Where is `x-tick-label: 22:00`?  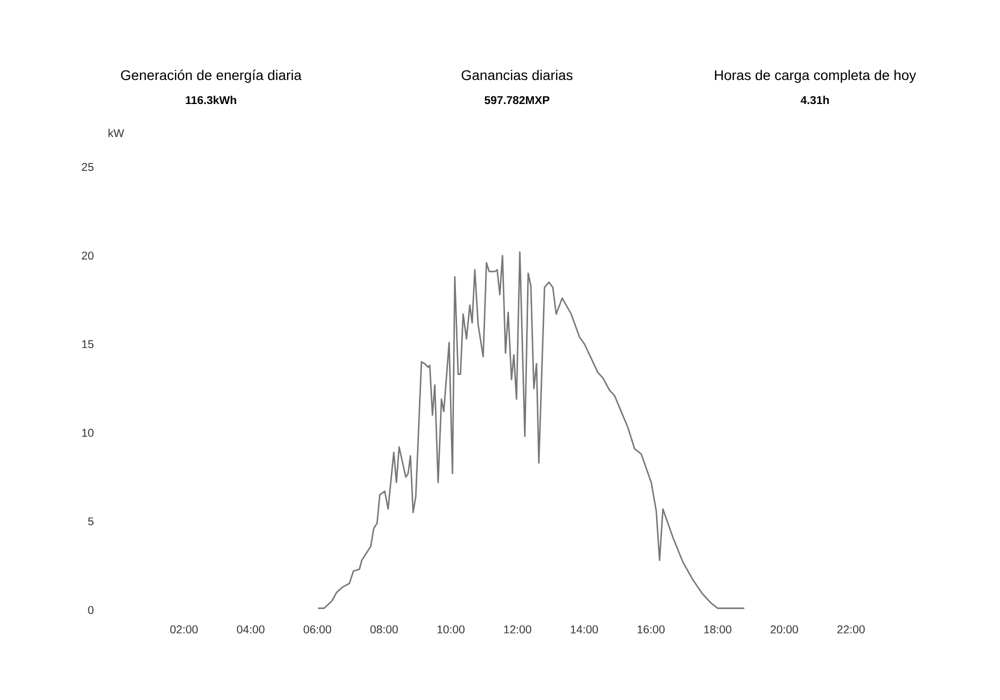
x-tick-label: 22:00 is located at coordinates (851, 629).